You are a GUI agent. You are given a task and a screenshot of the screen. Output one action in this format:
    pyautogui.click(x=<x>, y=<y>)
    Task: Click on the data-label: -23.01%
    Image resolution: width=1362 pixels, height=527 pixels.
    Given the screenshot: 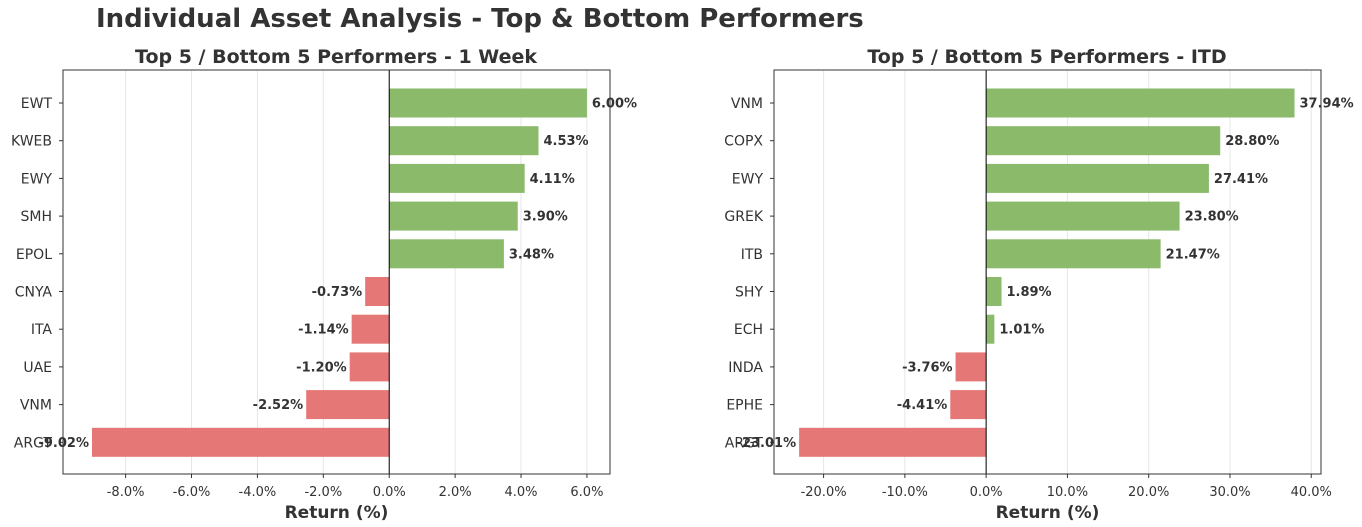 What is the action you would take?
    pyautogui.click(x=767, y=443)
    